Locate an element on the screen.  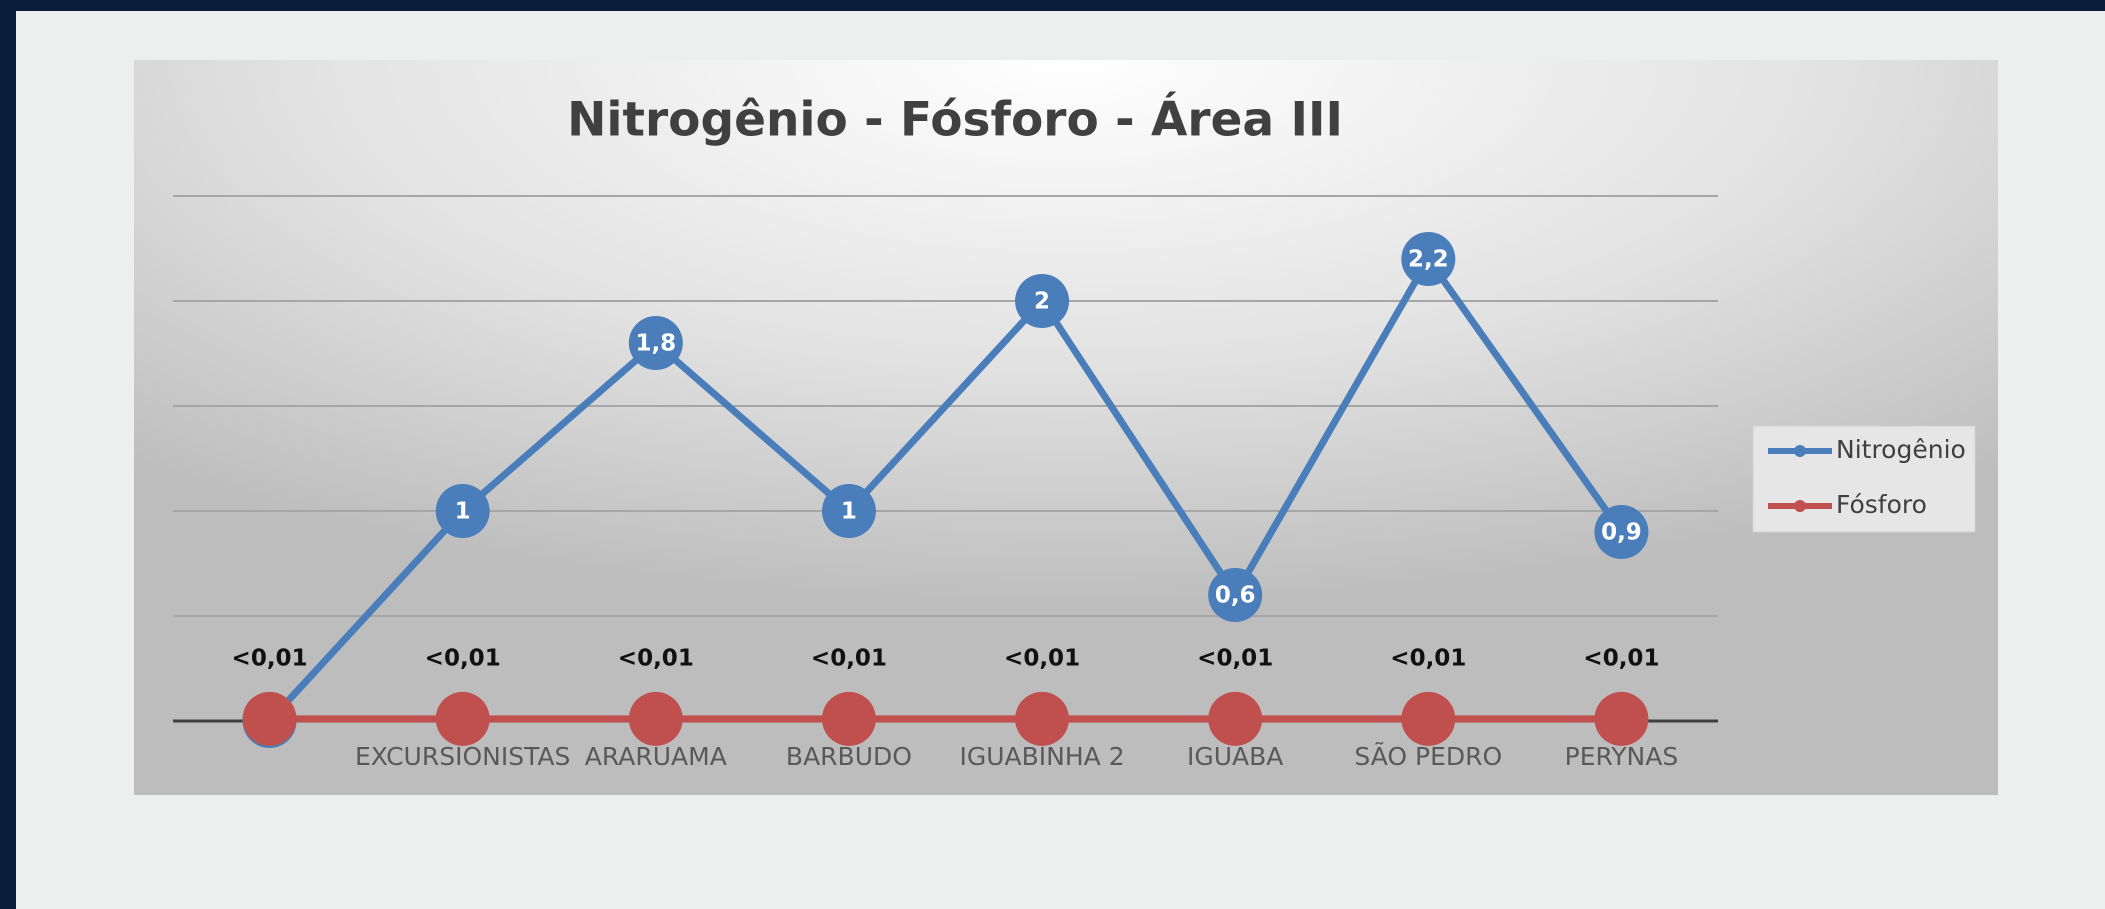
x-tick-label: EXCURSIONISTAS is located at coordinates (462, 756).